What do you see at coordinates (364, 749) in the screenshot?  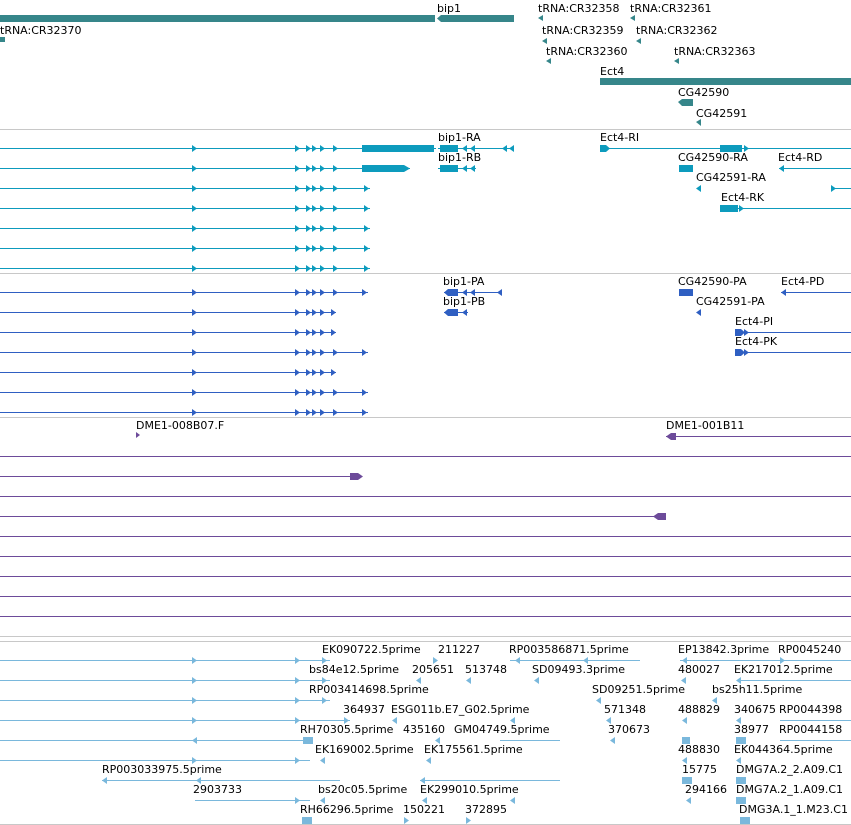 I see `est-label: EK169002.5prime` at bounding box center [364, 749].